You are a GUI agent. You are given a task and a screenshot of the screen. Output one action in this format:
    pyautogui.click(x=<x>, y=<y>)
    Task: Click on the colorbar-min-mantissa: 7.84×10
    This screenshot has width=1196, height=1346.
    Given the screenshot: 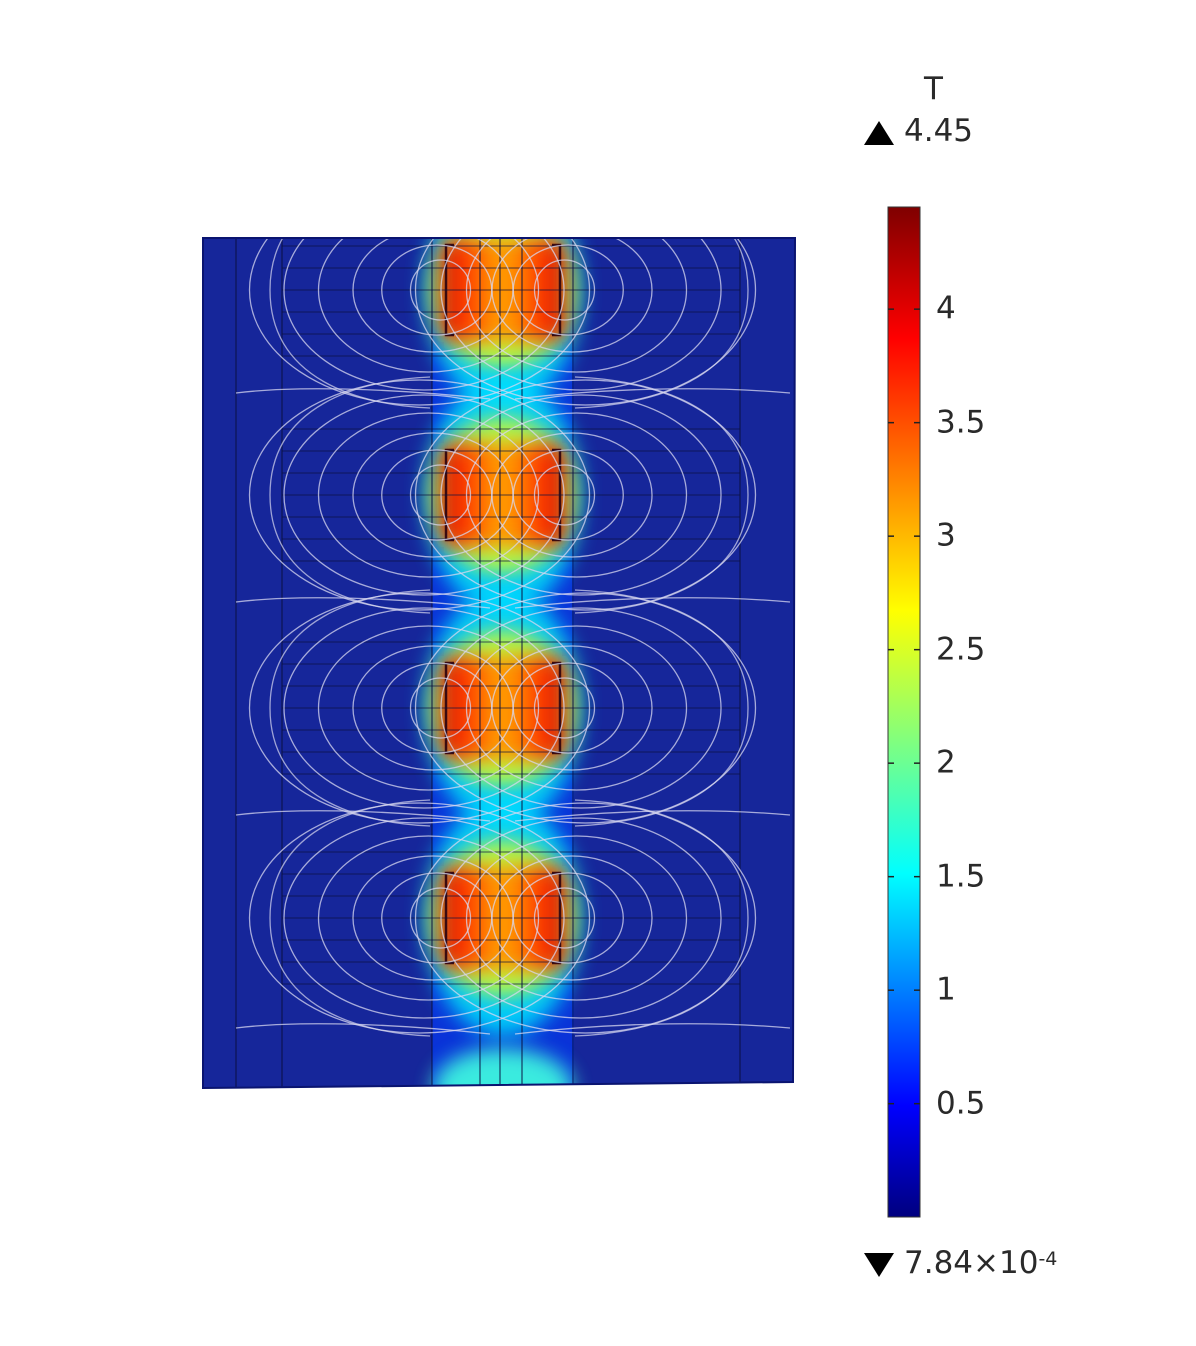 What is the action you would take?
    pyautogui.click(x=971, y=1263)
    